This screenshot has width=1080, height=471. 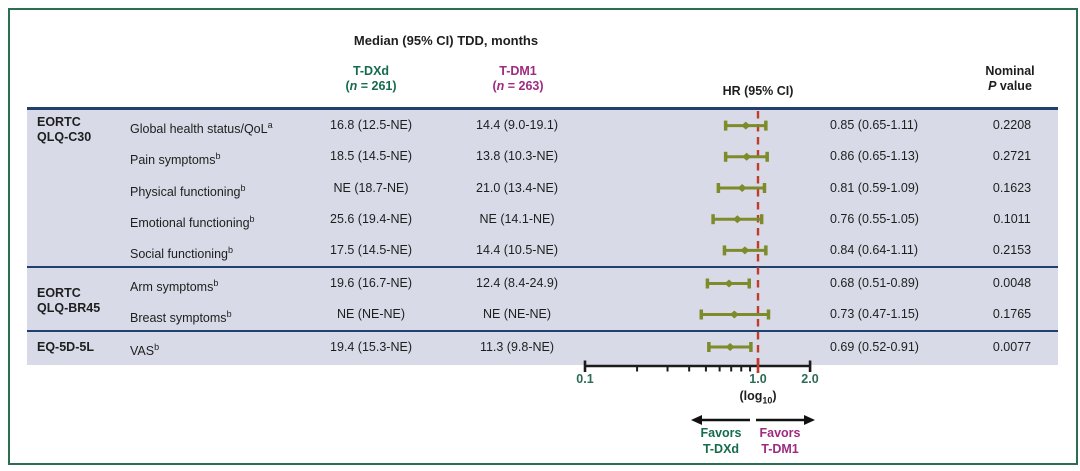 What do you see at coordinates (1012, 125) in the screenshot?
I see `p-value: 0.2208` at bounding box center [1012, 125].